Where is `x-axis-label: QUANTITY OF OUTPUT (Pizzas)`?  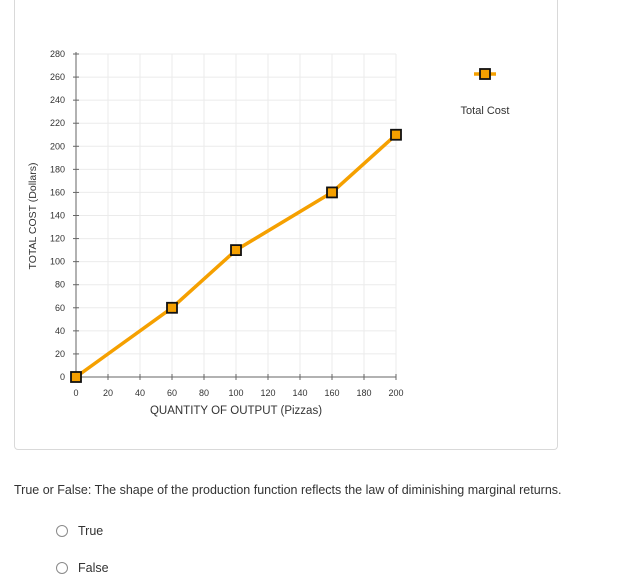
x-axis-label: QUANTITY OF OUTPUT (Pizzas) is located at coordinates (236, 411).